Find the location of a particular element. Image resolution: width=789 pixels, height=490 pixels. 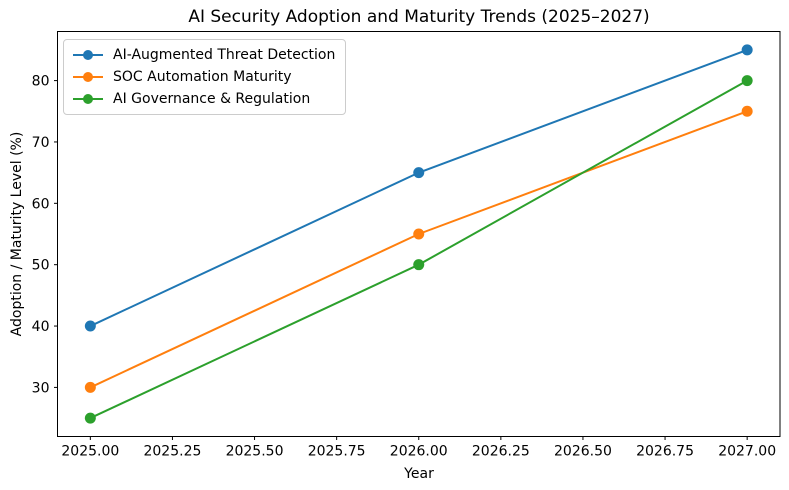

x-axis-label: Year is located at coordinates (419, 474).